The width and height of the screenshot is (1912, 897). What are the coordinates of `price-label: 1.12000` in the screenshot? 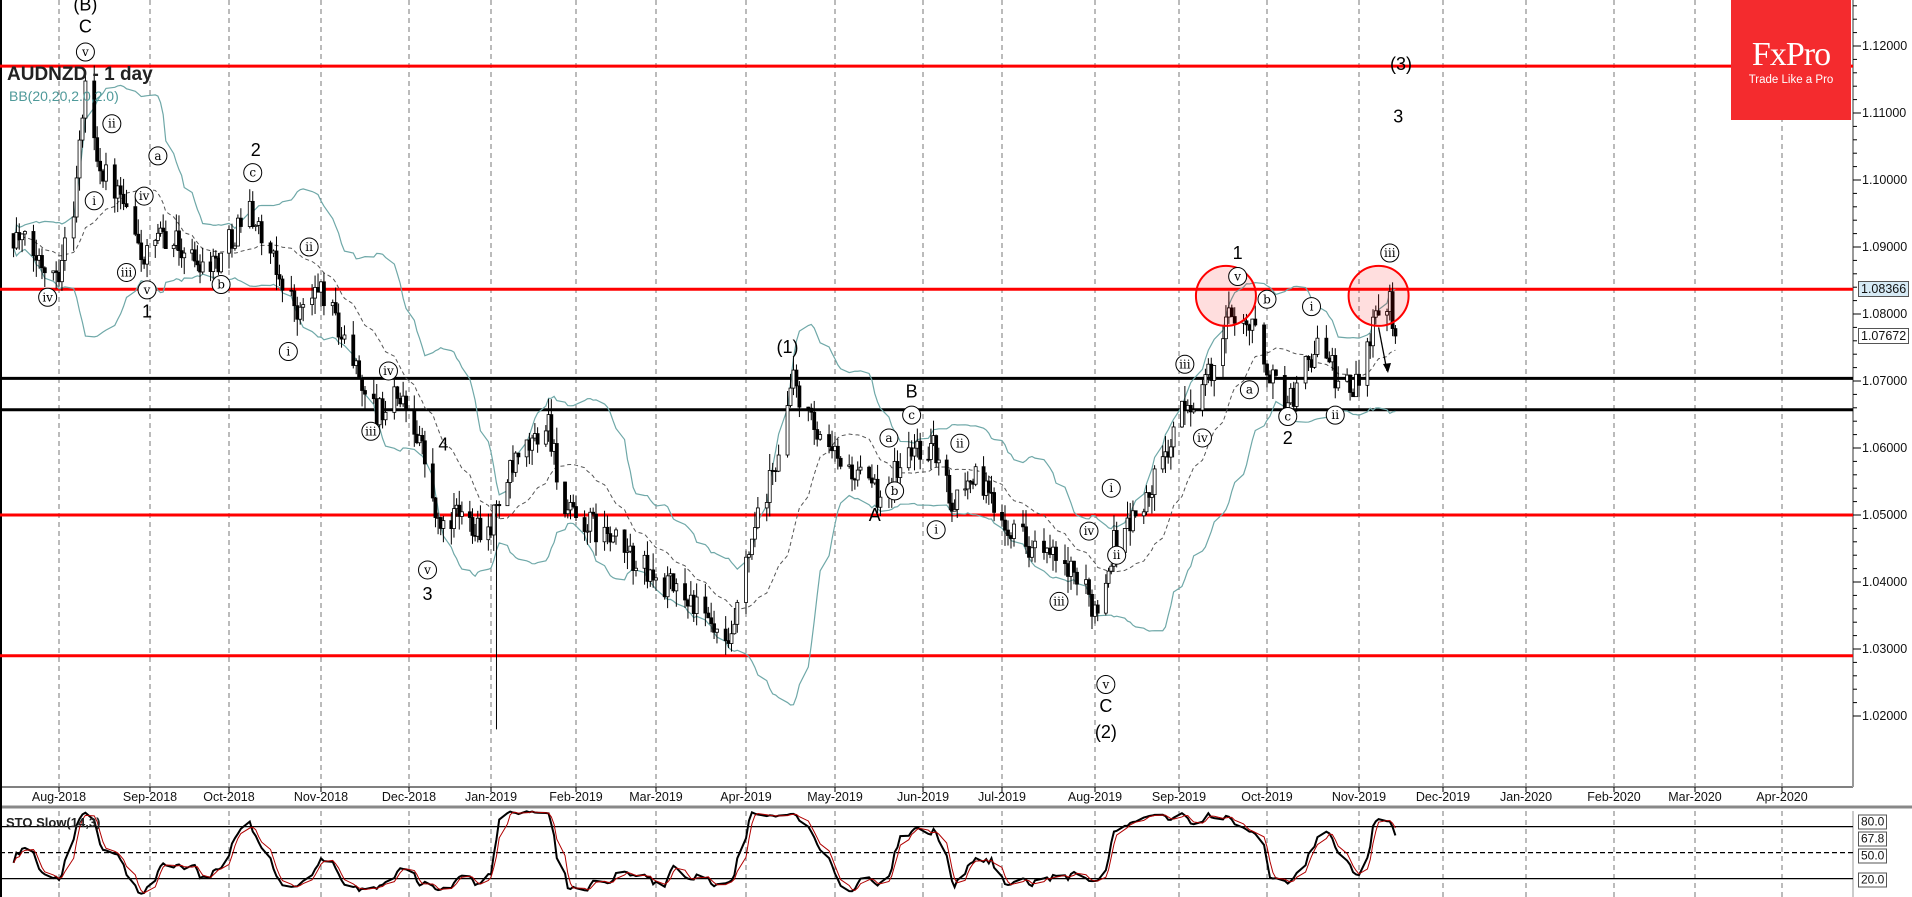 It's located at (1885, 46).